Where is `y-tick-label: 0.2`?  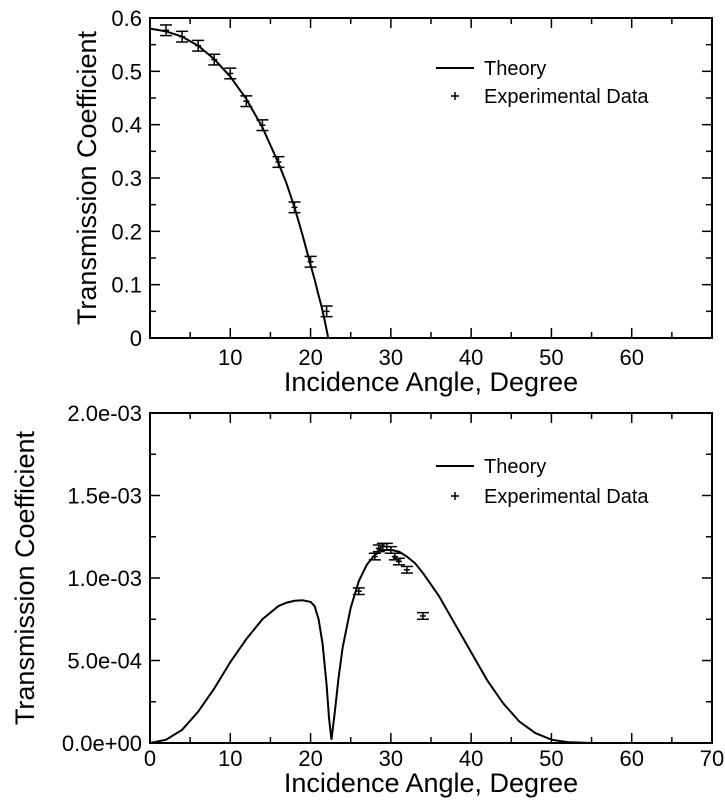
y-tick-label: 0.2 is located at coordinates (126, 231).